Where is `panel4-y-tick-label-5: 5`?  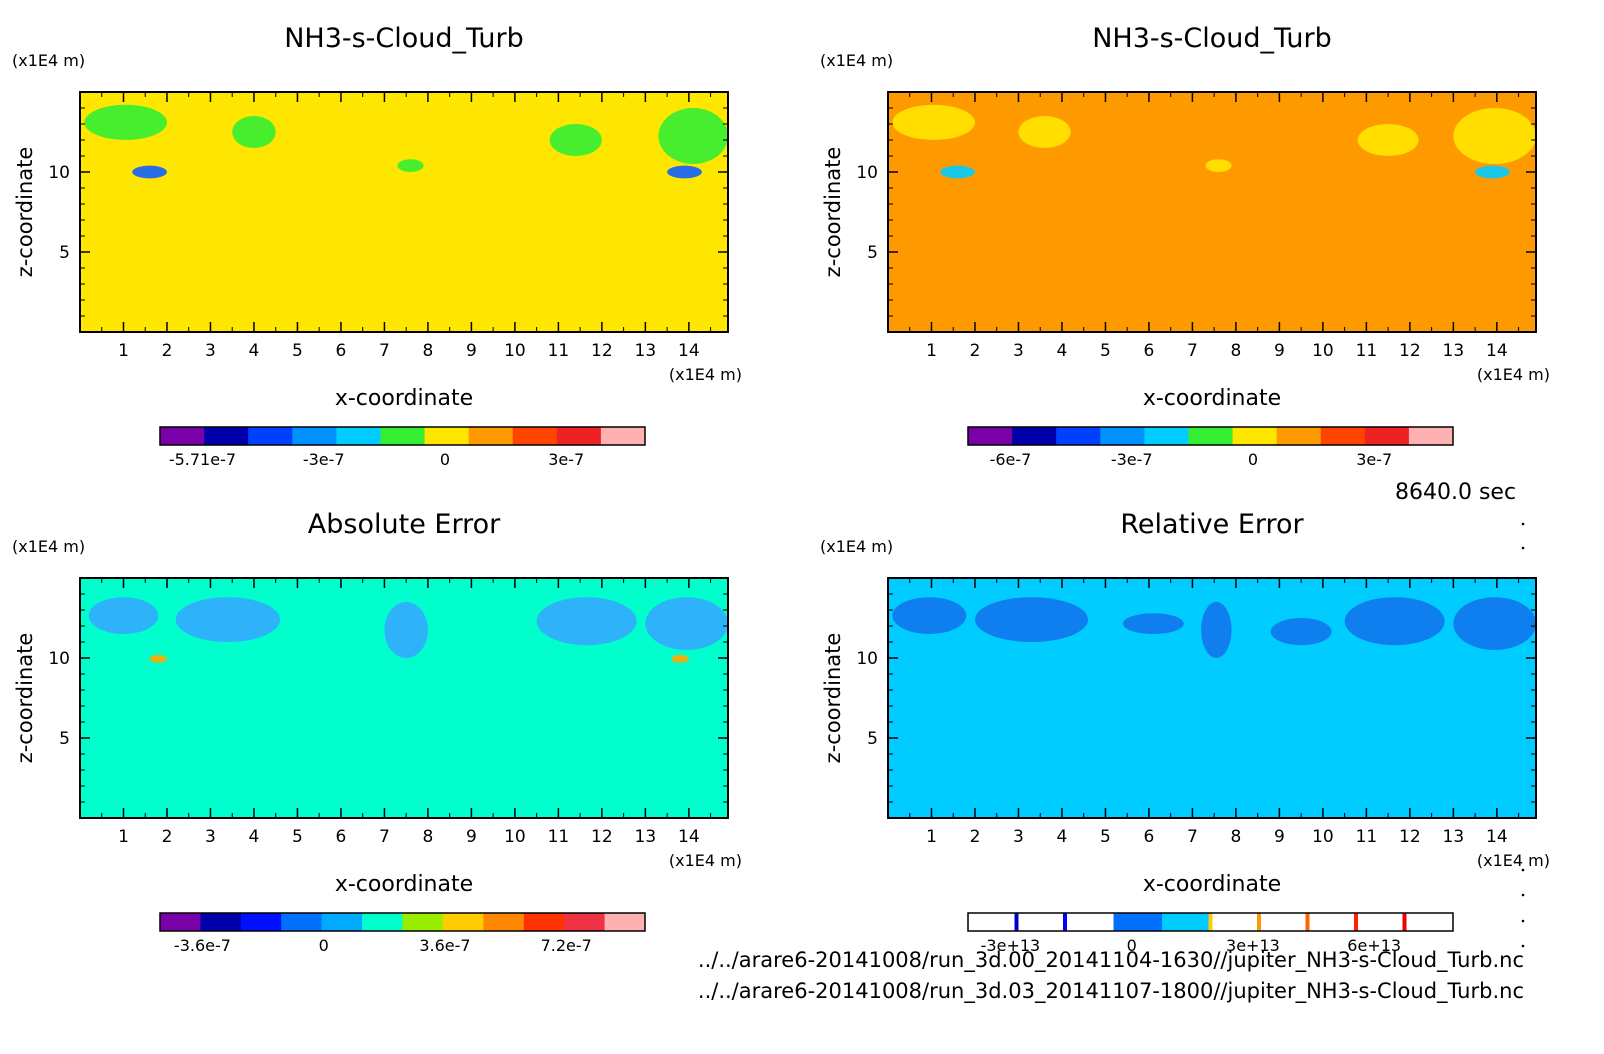 panel4-y-tick-label-5: 5 is located at coordinates (872, 739).